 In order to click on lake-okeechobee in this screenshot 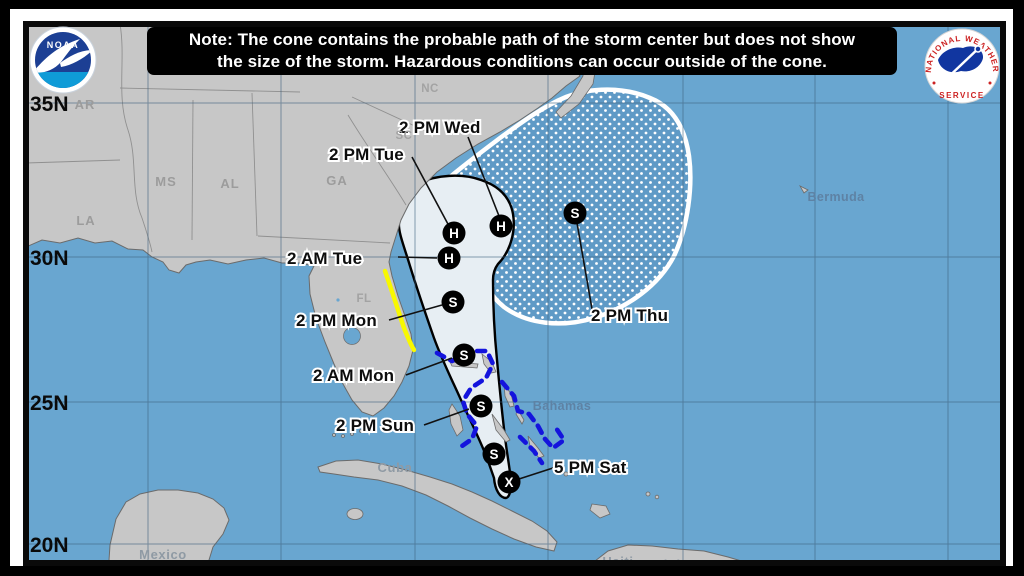, I will do `click(352, 336)`.